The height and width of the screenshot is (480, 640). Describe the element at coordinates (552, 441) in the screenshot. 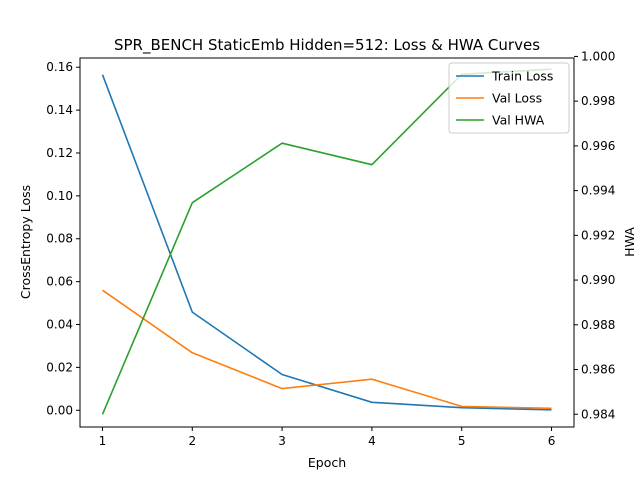

I see `x-tick-label: 6` at that location.